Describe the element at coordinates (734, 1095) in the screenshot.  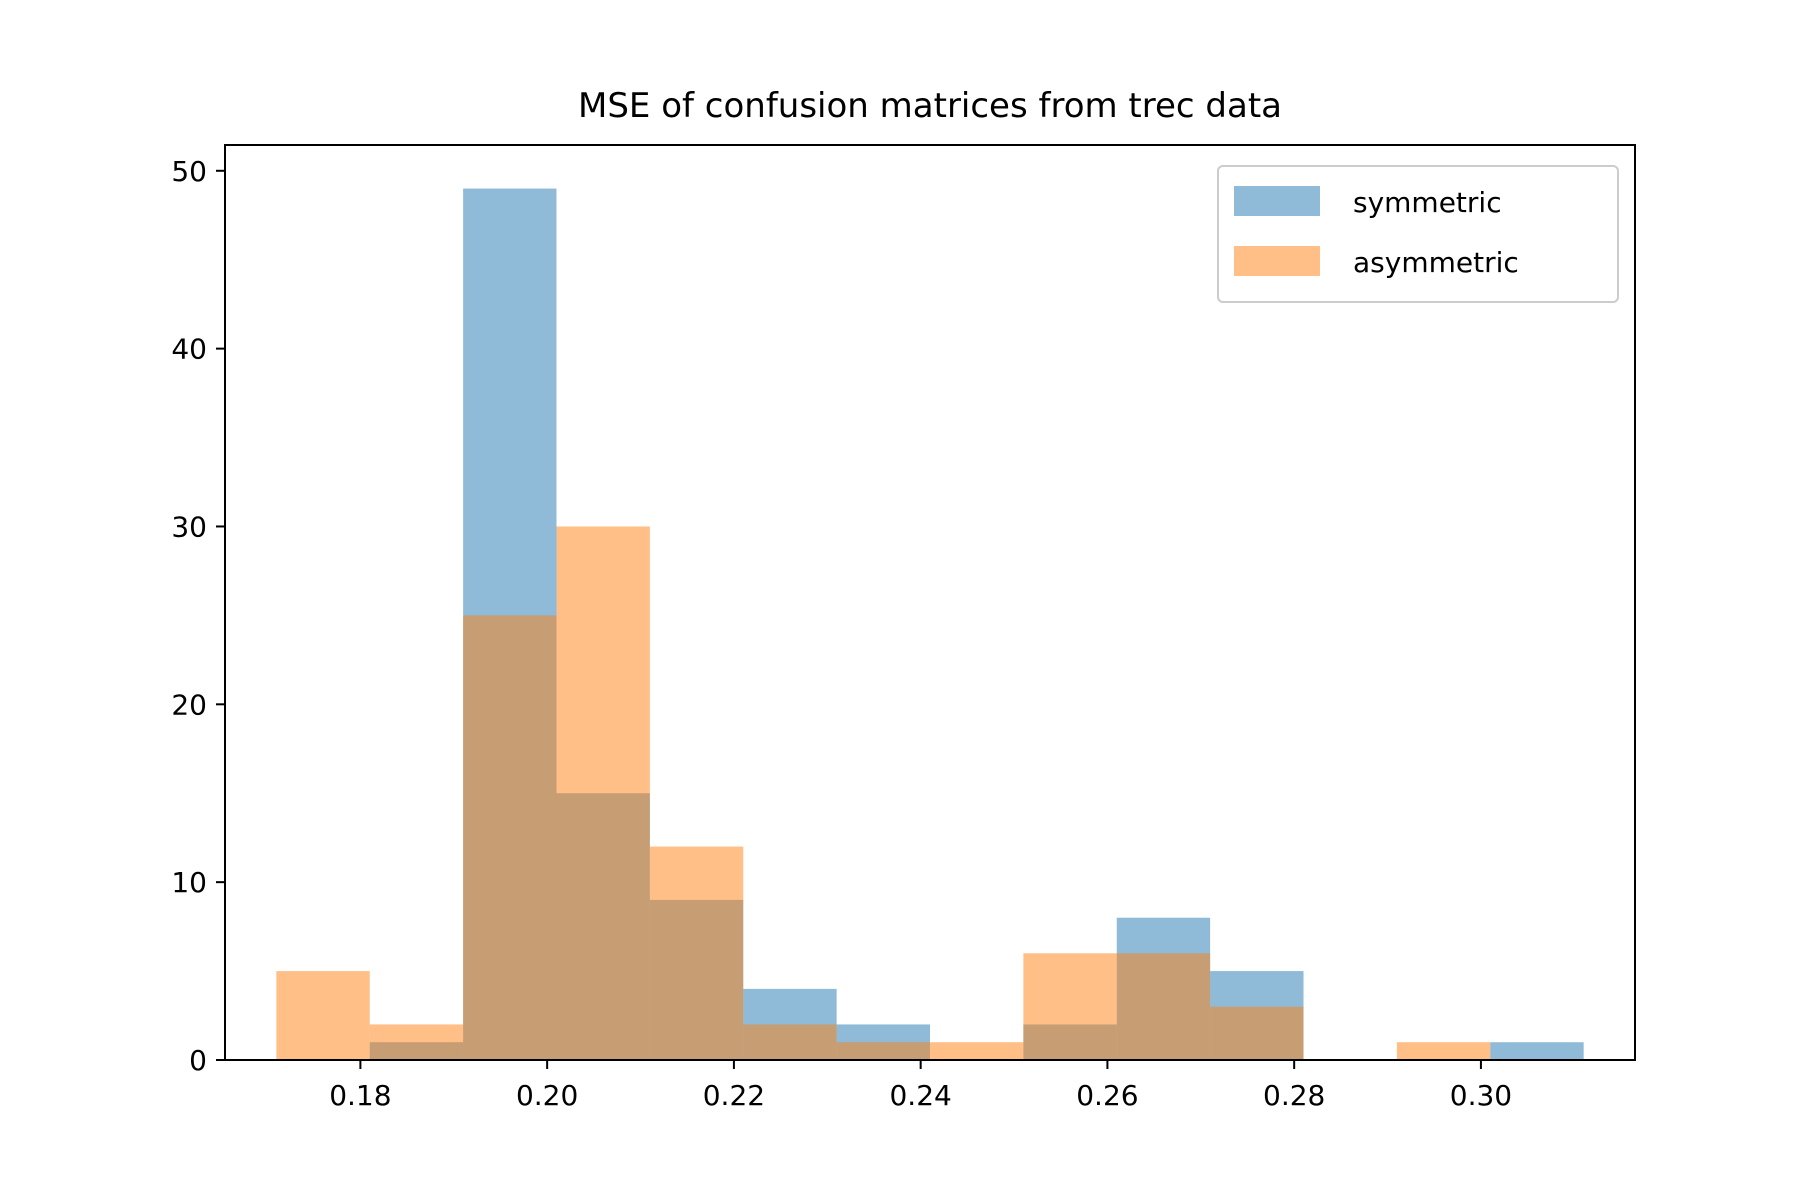
I see `x-tick-label: 0.22` at that location.